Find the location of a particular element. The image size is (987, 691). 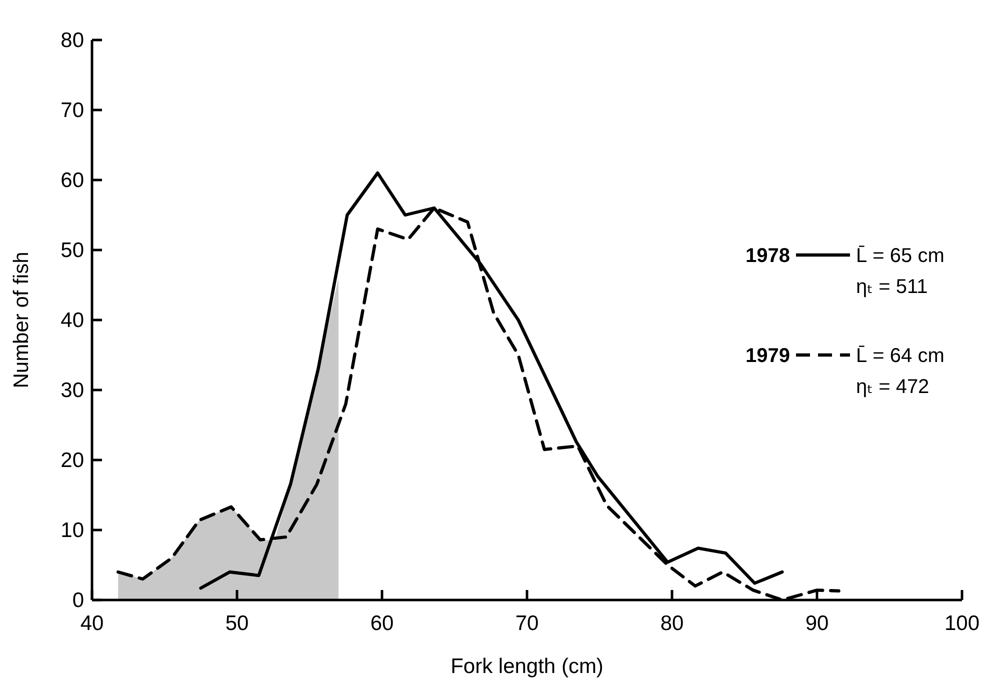

y-axis-title: Number of fish is located at coordinates (21, 320).